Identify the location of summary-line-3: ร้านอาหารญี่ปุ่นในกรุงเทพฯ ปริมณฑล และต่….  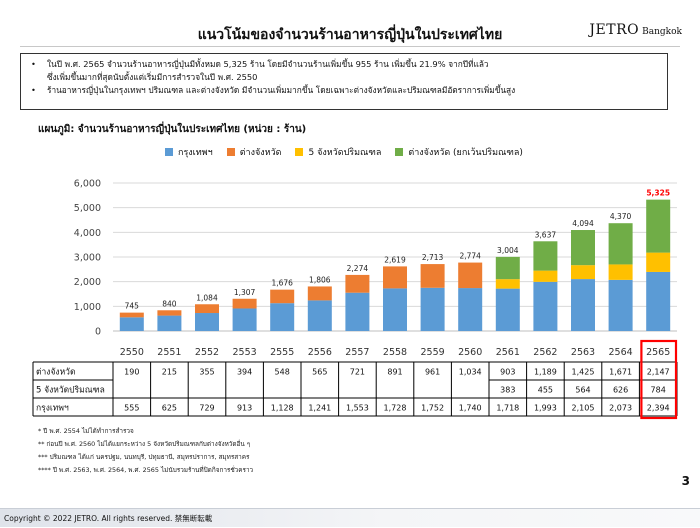
(281, 90).